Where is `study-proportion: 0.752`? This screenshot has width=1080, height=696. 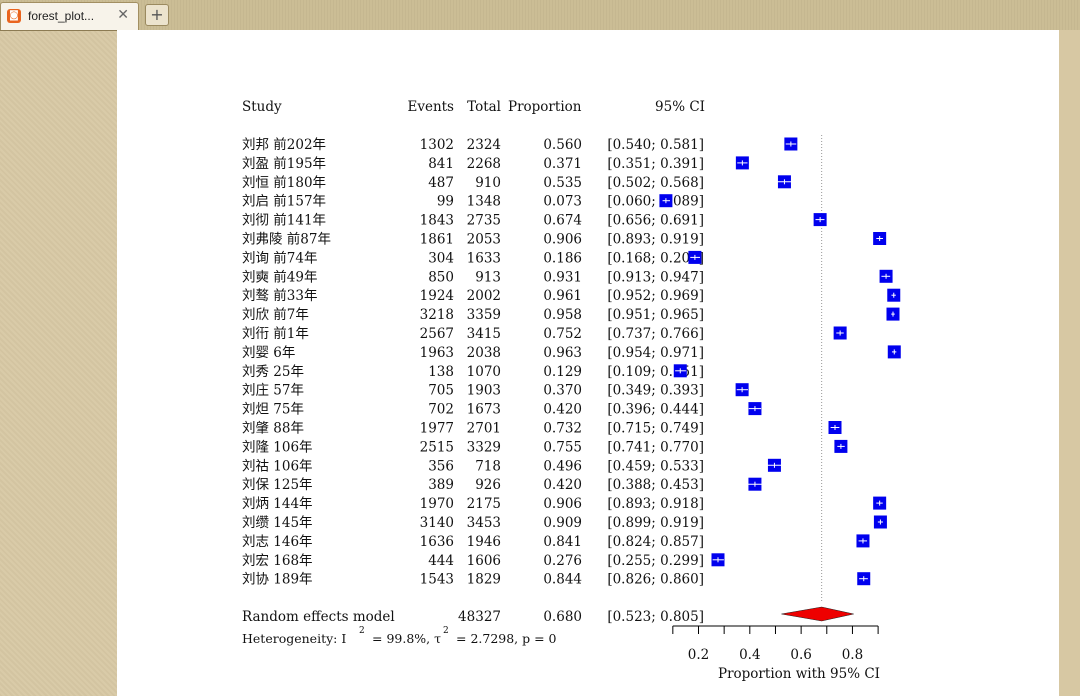 study-proportion: 0.752 is located at coordinates (562, 334).